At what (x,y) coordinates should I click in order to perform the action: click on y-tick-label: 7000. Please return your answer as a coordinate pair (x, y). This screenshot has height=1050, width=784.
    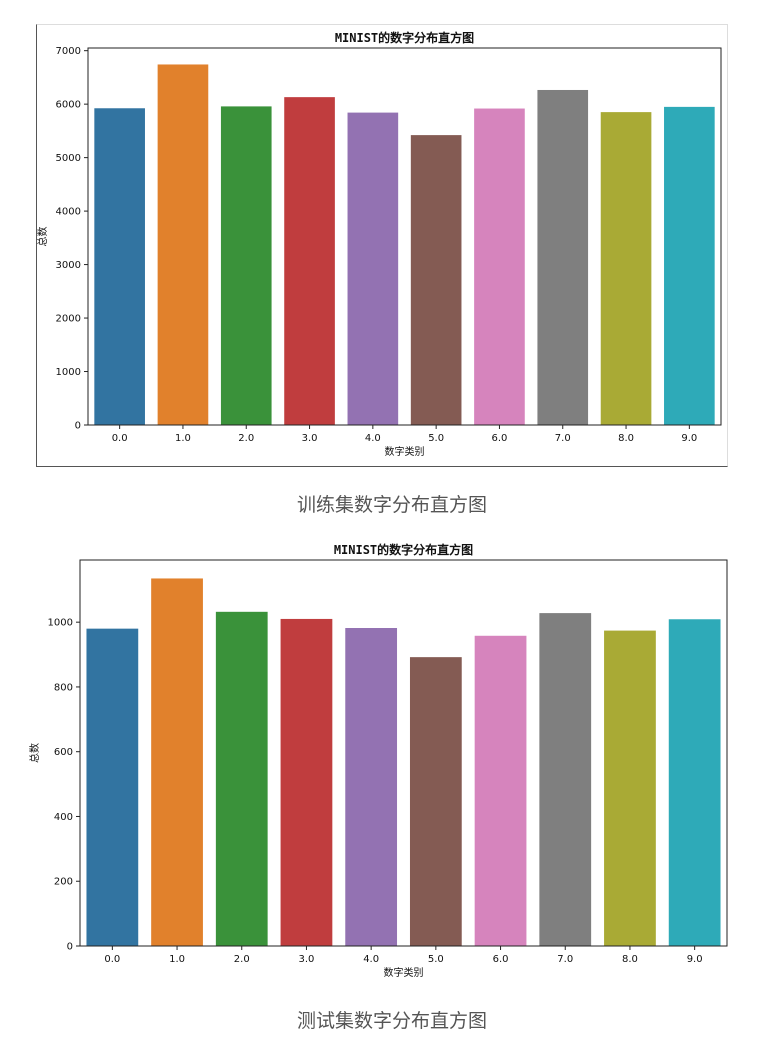
    Looking at the image, I should click on (68, 51).